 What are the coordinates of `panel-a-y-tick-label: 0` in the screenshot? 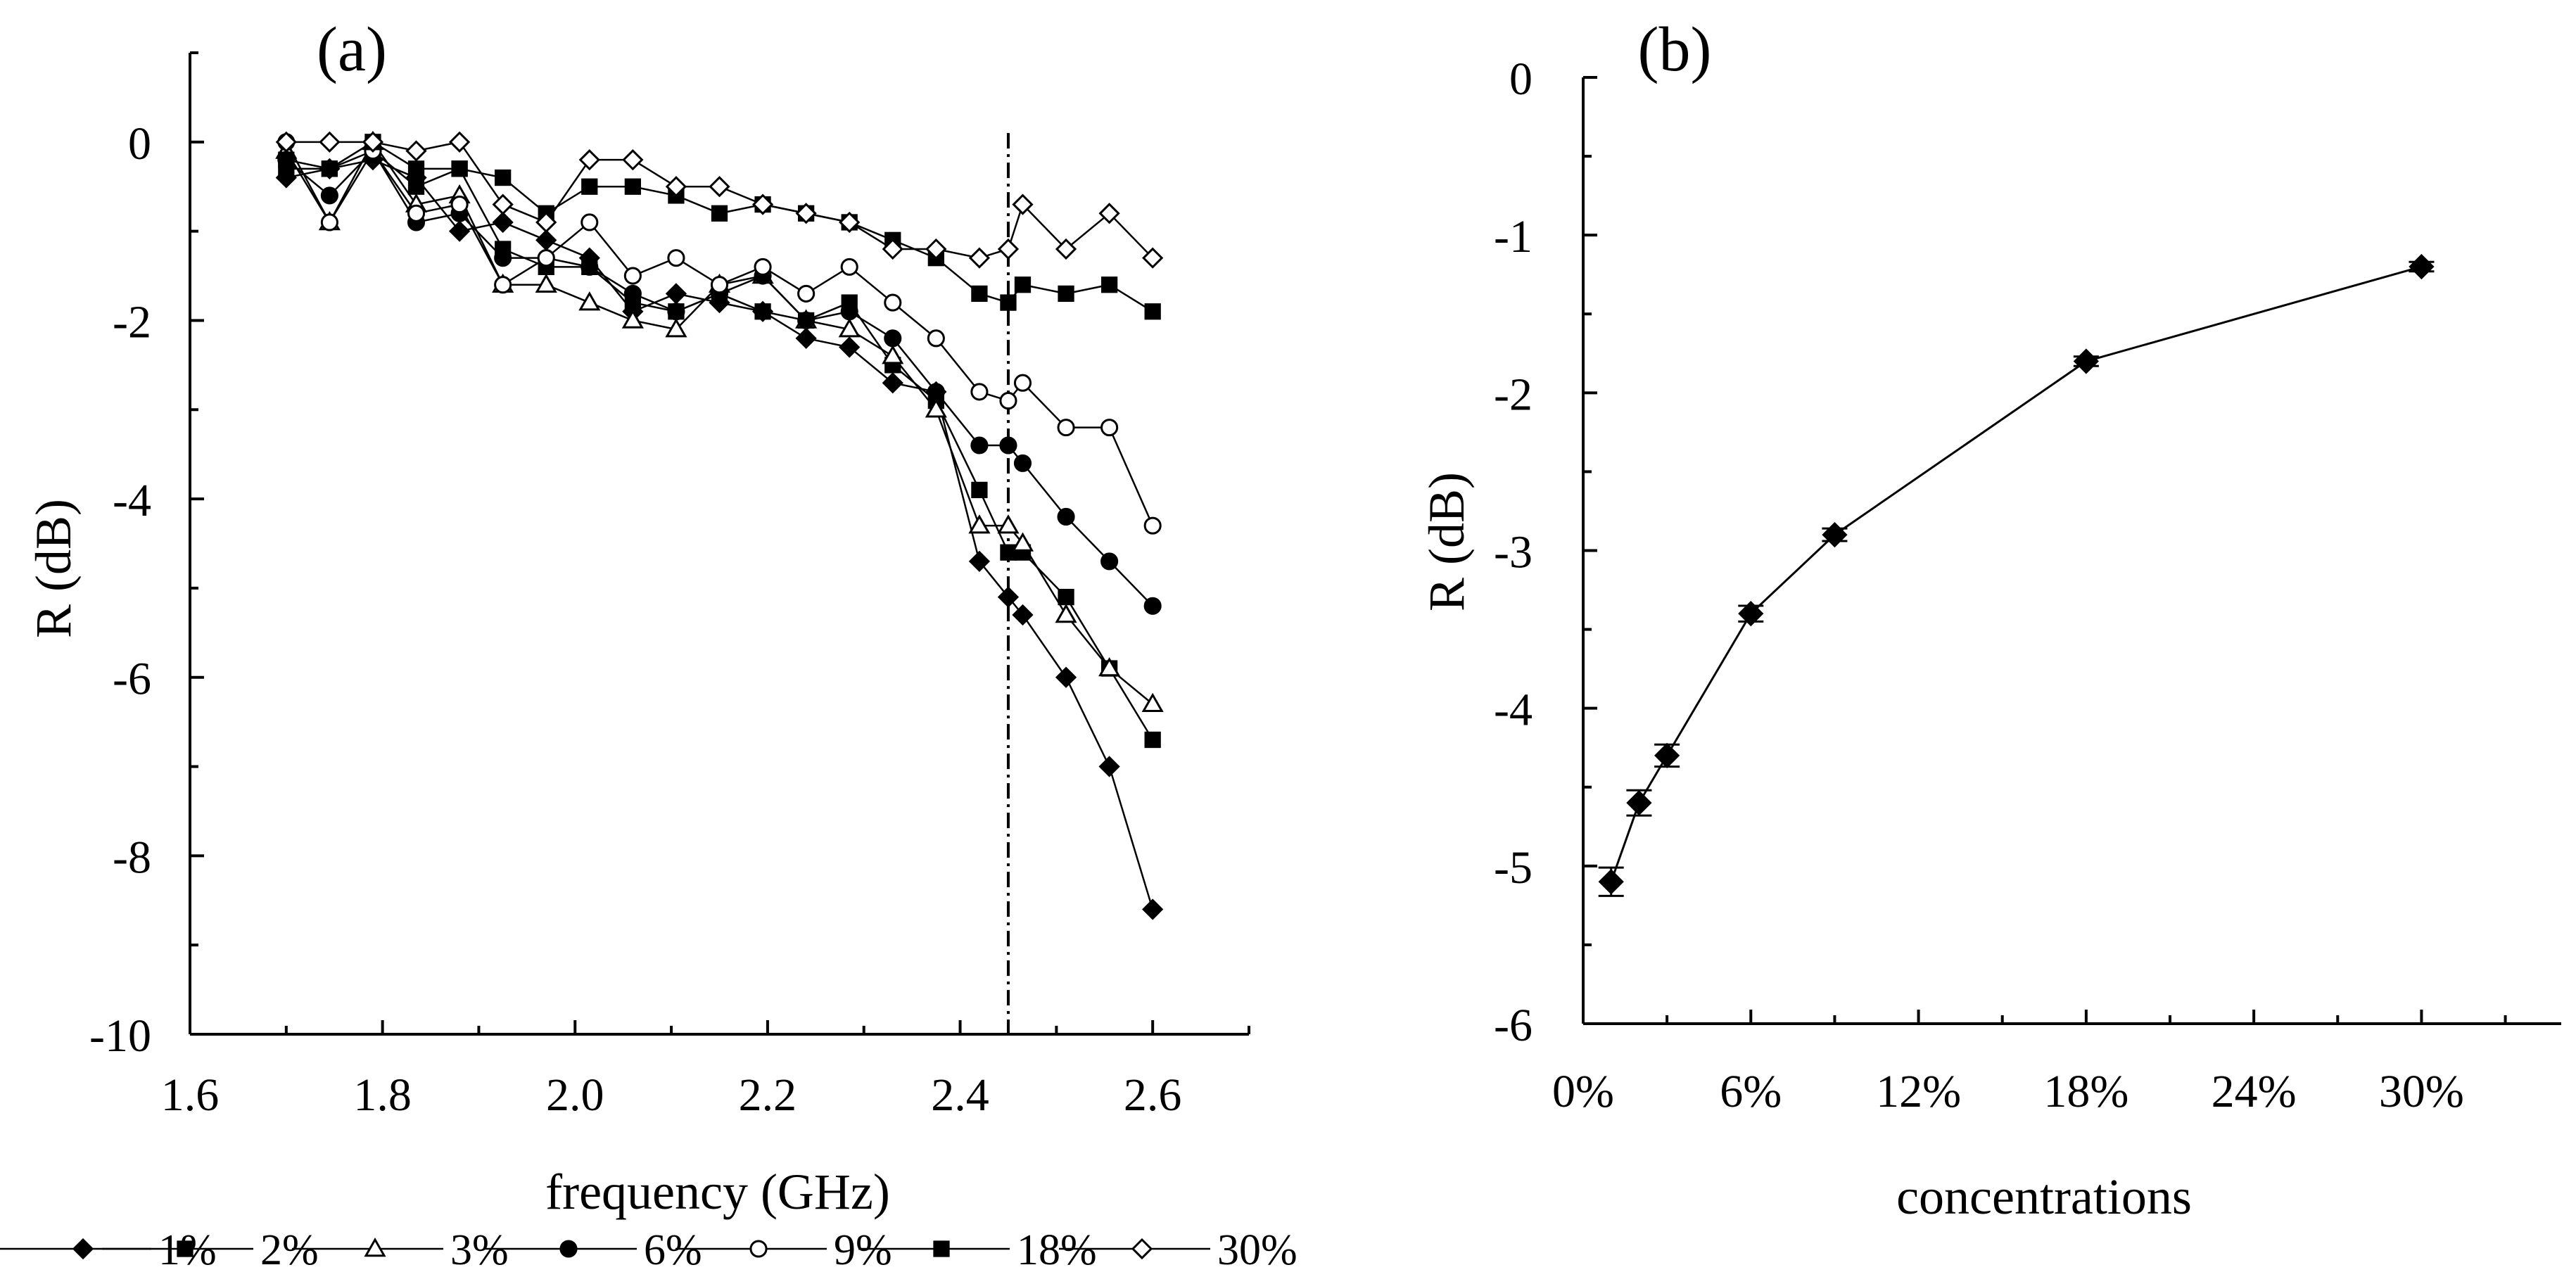 It's located at (139, 144).